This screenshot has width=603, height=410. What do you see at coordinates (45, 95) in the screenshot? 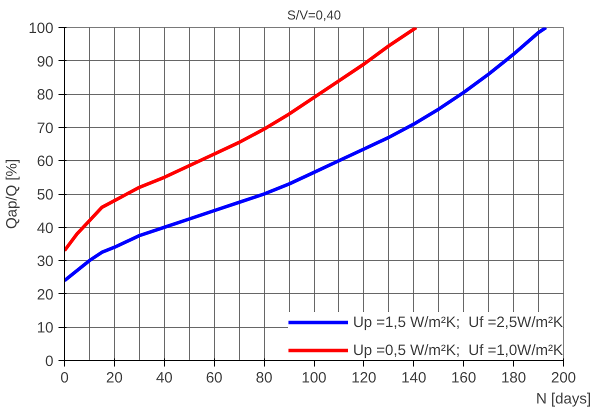
I see `y-tick-label: 80` at bounding box center [45, 95].